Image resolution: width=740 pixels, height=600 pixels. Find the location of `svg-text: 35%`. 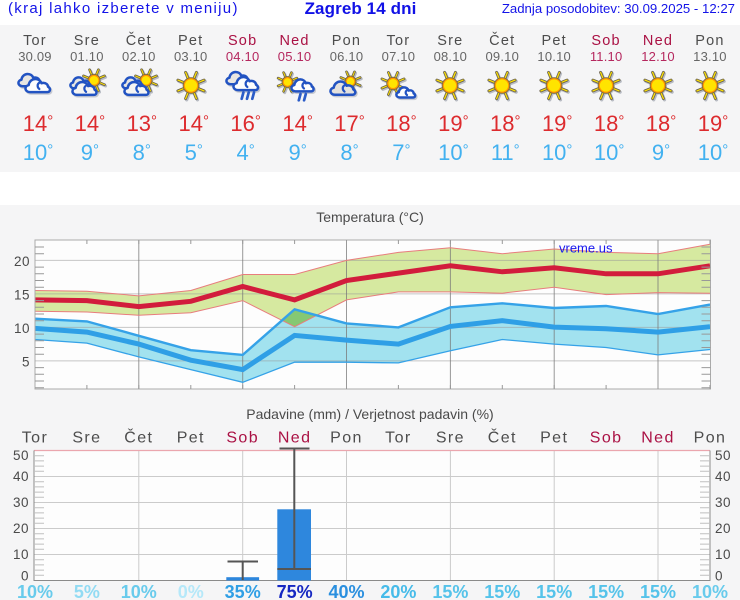

svg-text: 35% is located at coordinates (243, 591).